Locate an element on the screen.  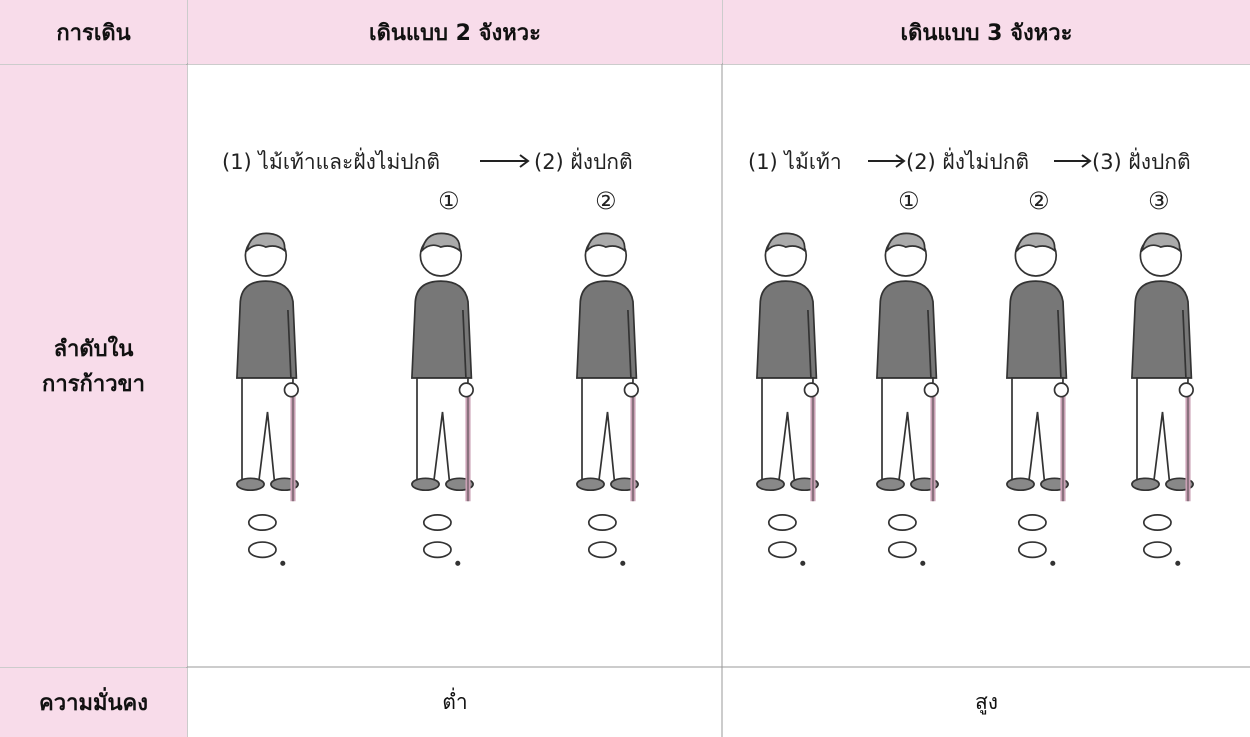
label-line: ลำดับใน is located at coordinates (93, 349).